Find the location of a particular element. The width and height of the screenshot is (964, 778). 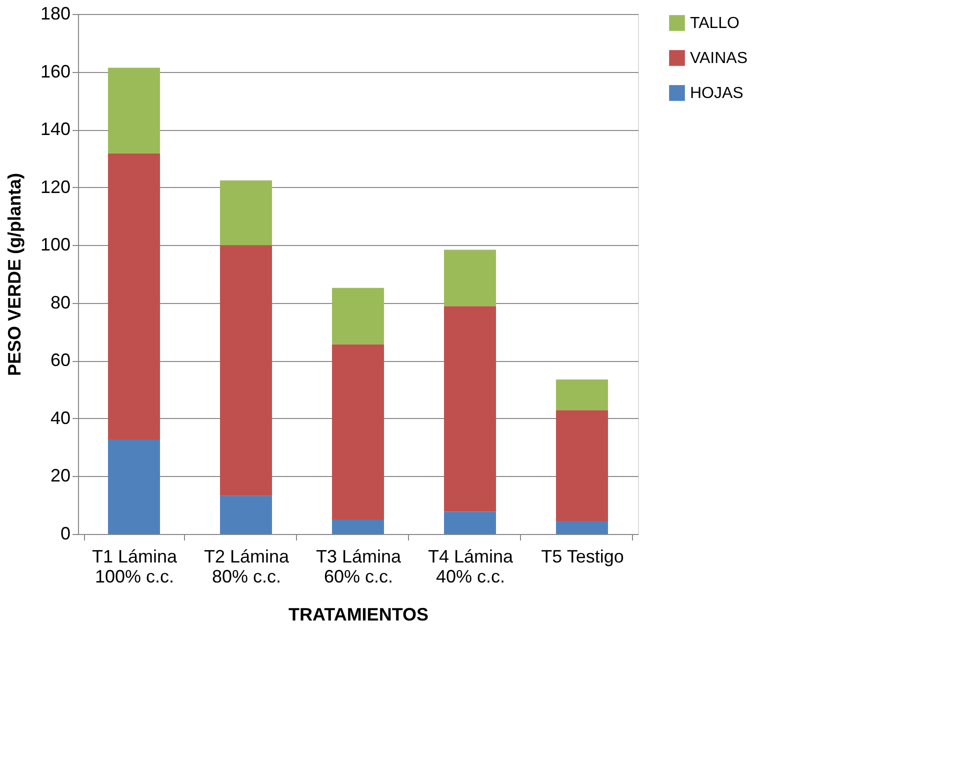

y-tick-label: 0 is located at coordinates (65, 534).